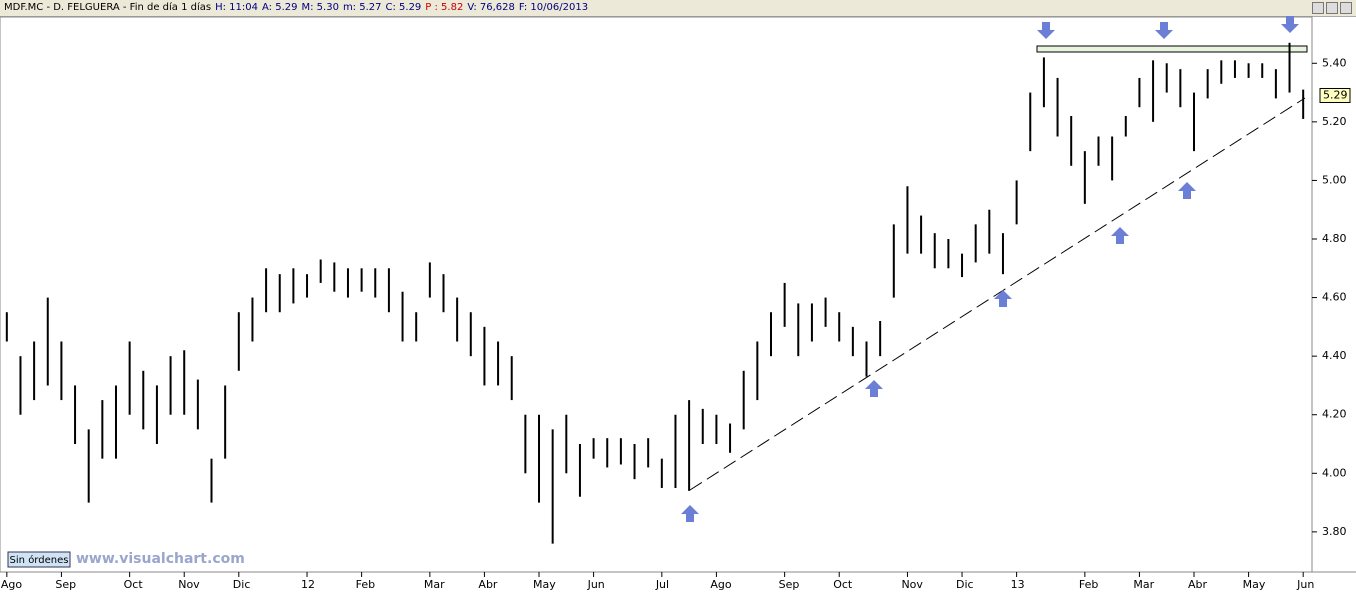 The height and width of the screenshot is (592, 1356). I want to click on last-price-label: 5.29, so click(1335, 94).